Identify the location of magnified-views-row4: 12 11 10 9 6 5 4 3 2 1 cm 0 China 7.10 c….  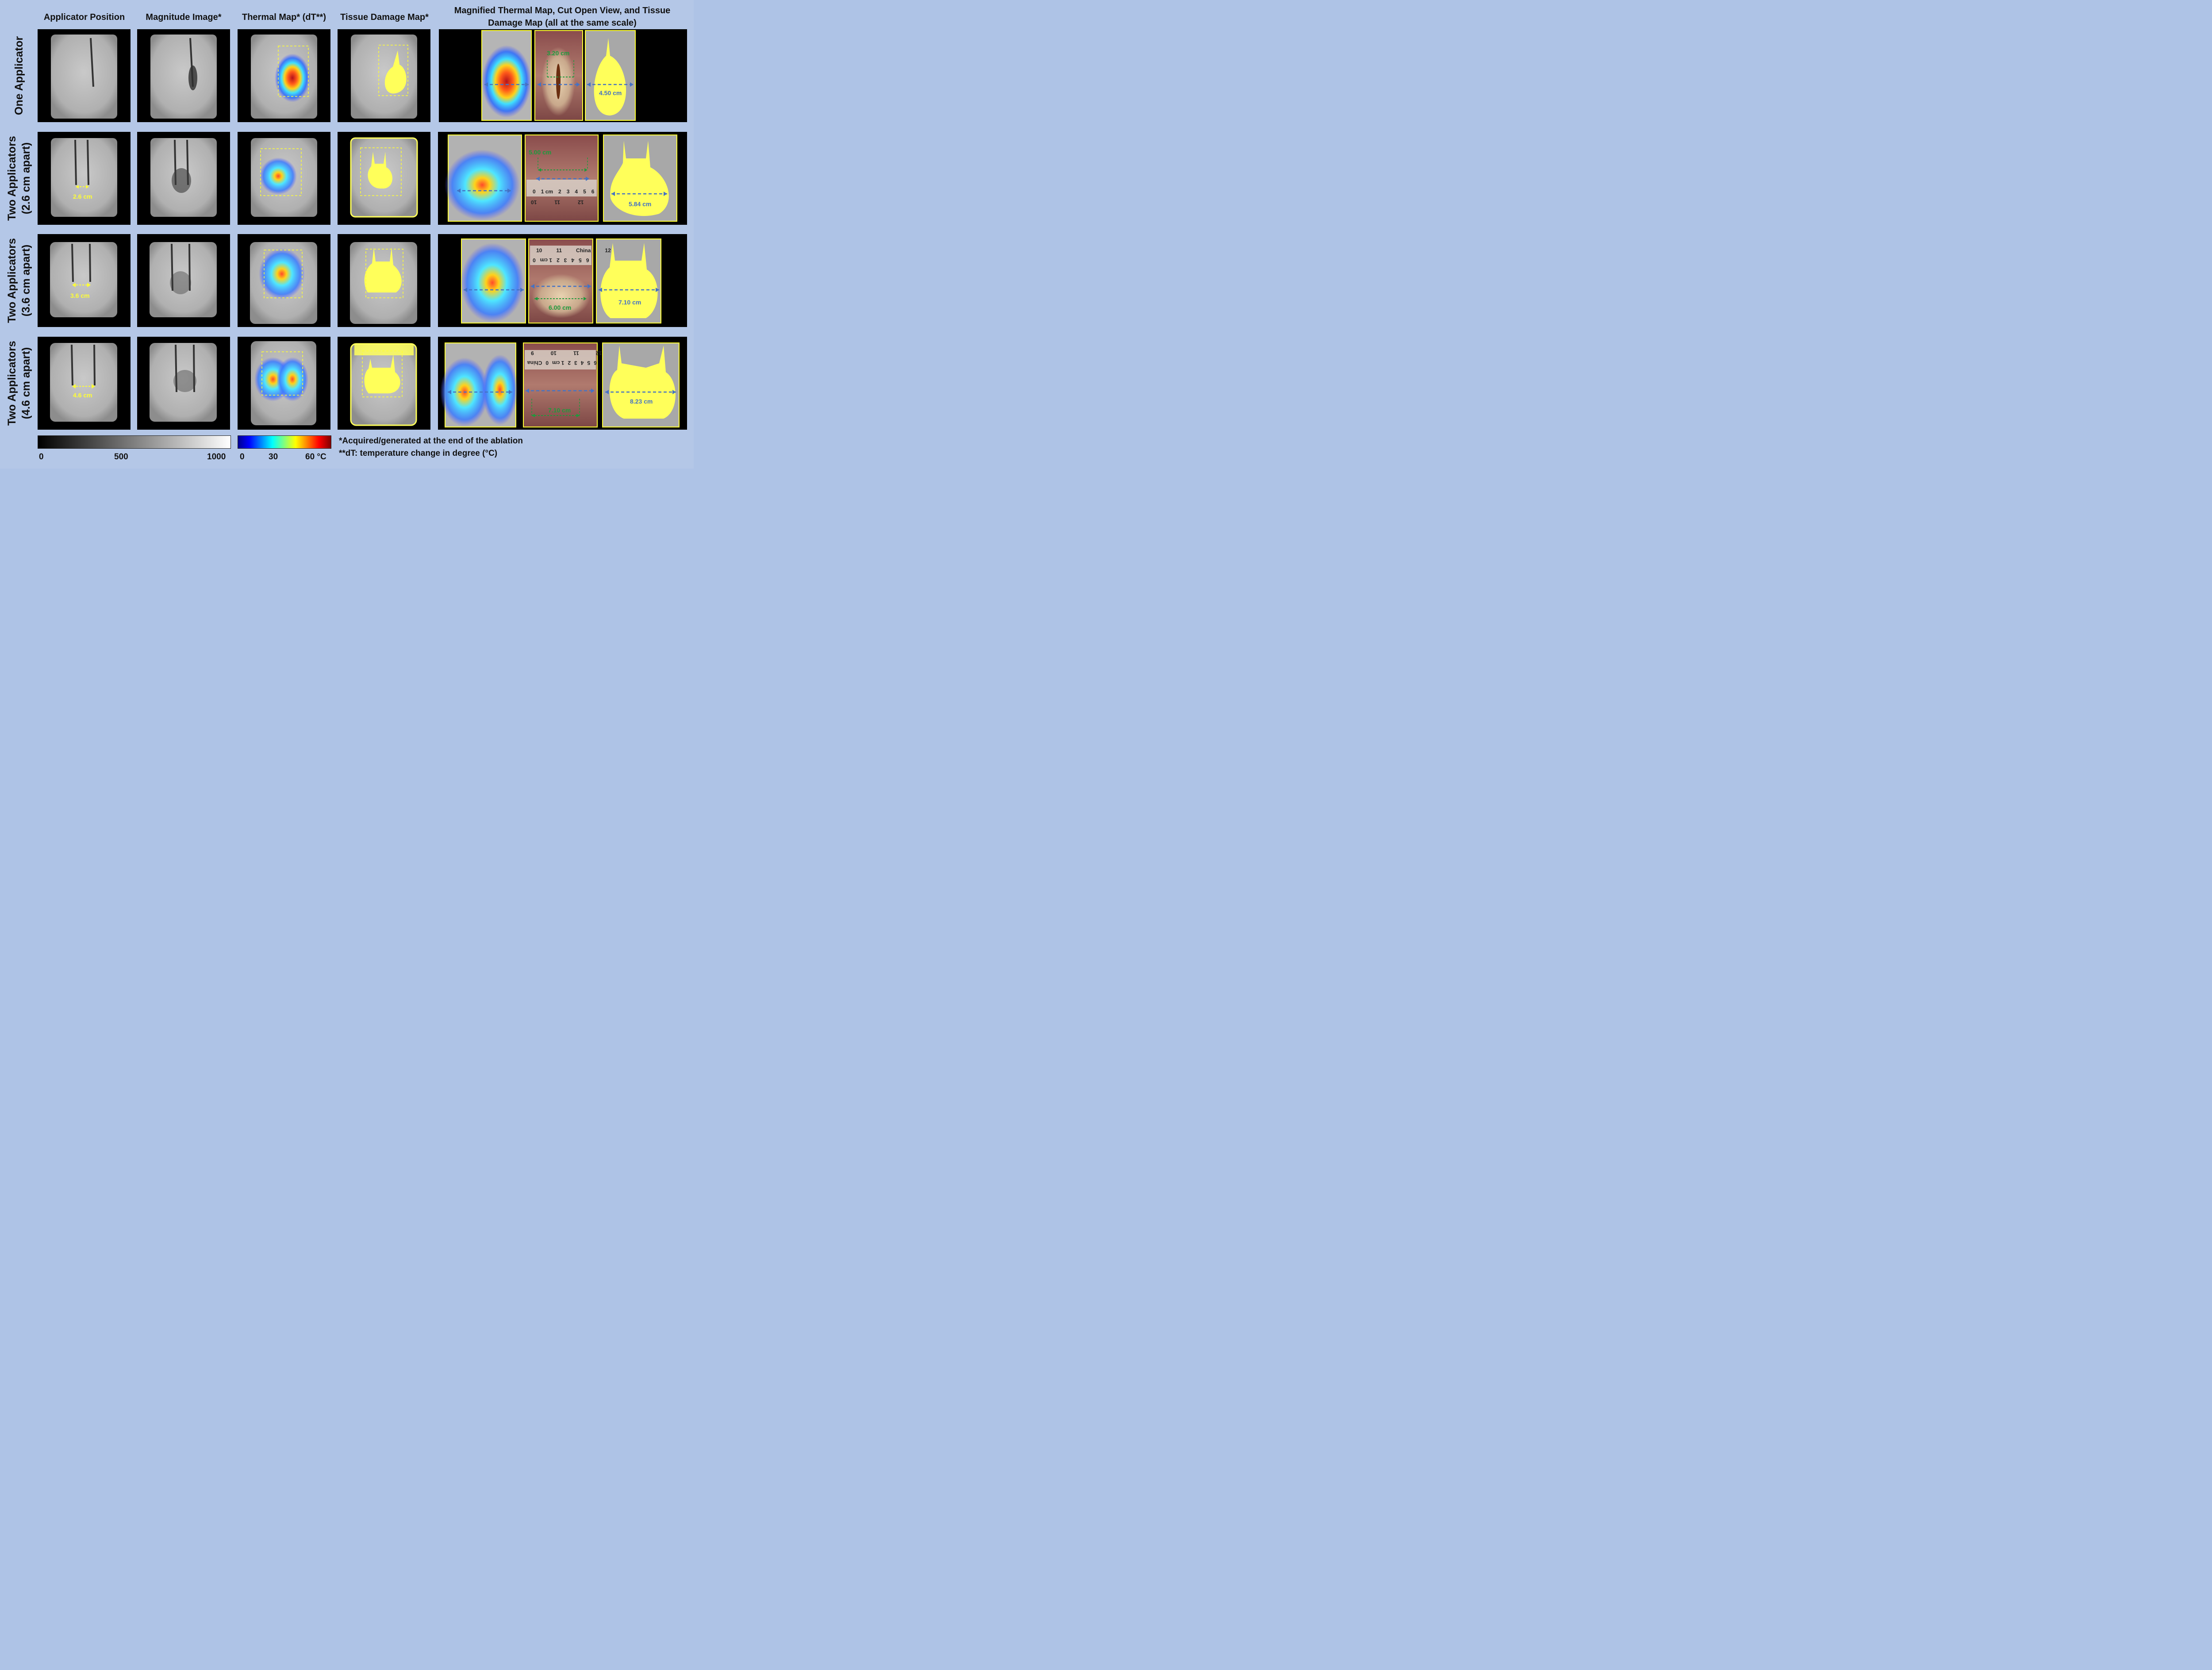
(562, 383).